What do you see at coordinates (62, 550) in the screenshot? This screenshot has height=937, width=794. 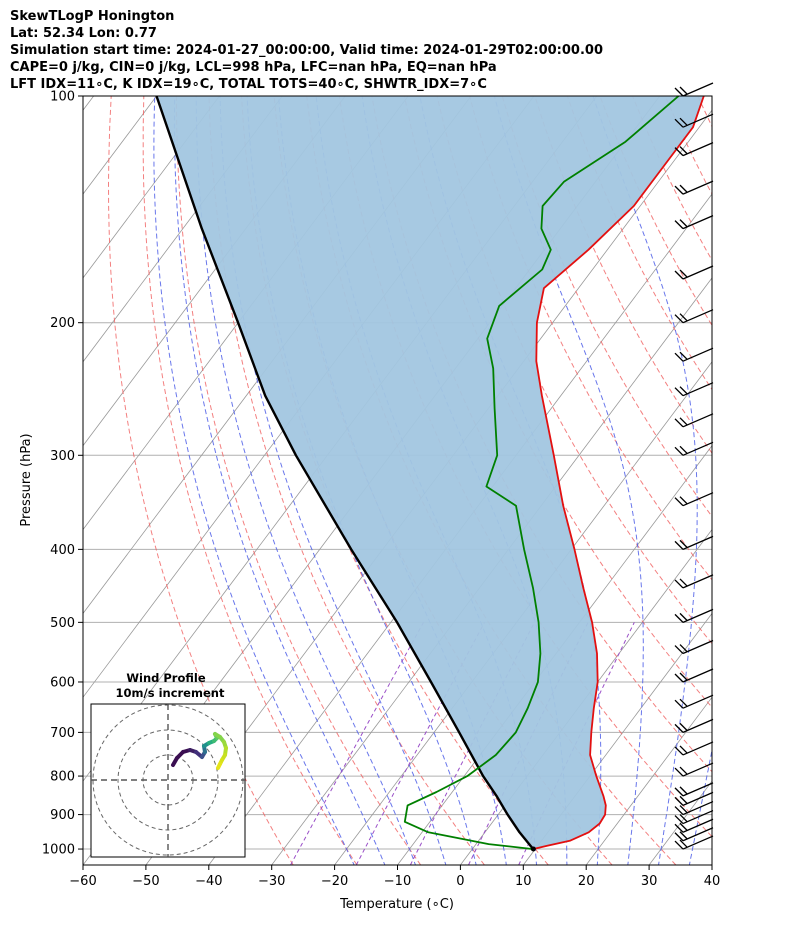 I see `y-tick-label: 400` at bounding box center [62, 550].